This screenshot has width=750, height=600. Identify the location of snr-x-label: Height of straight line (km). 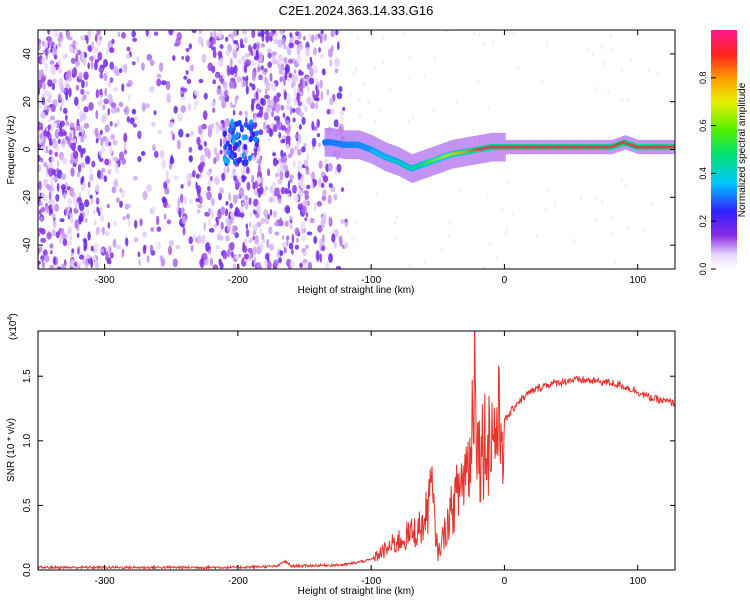
(356, 591).